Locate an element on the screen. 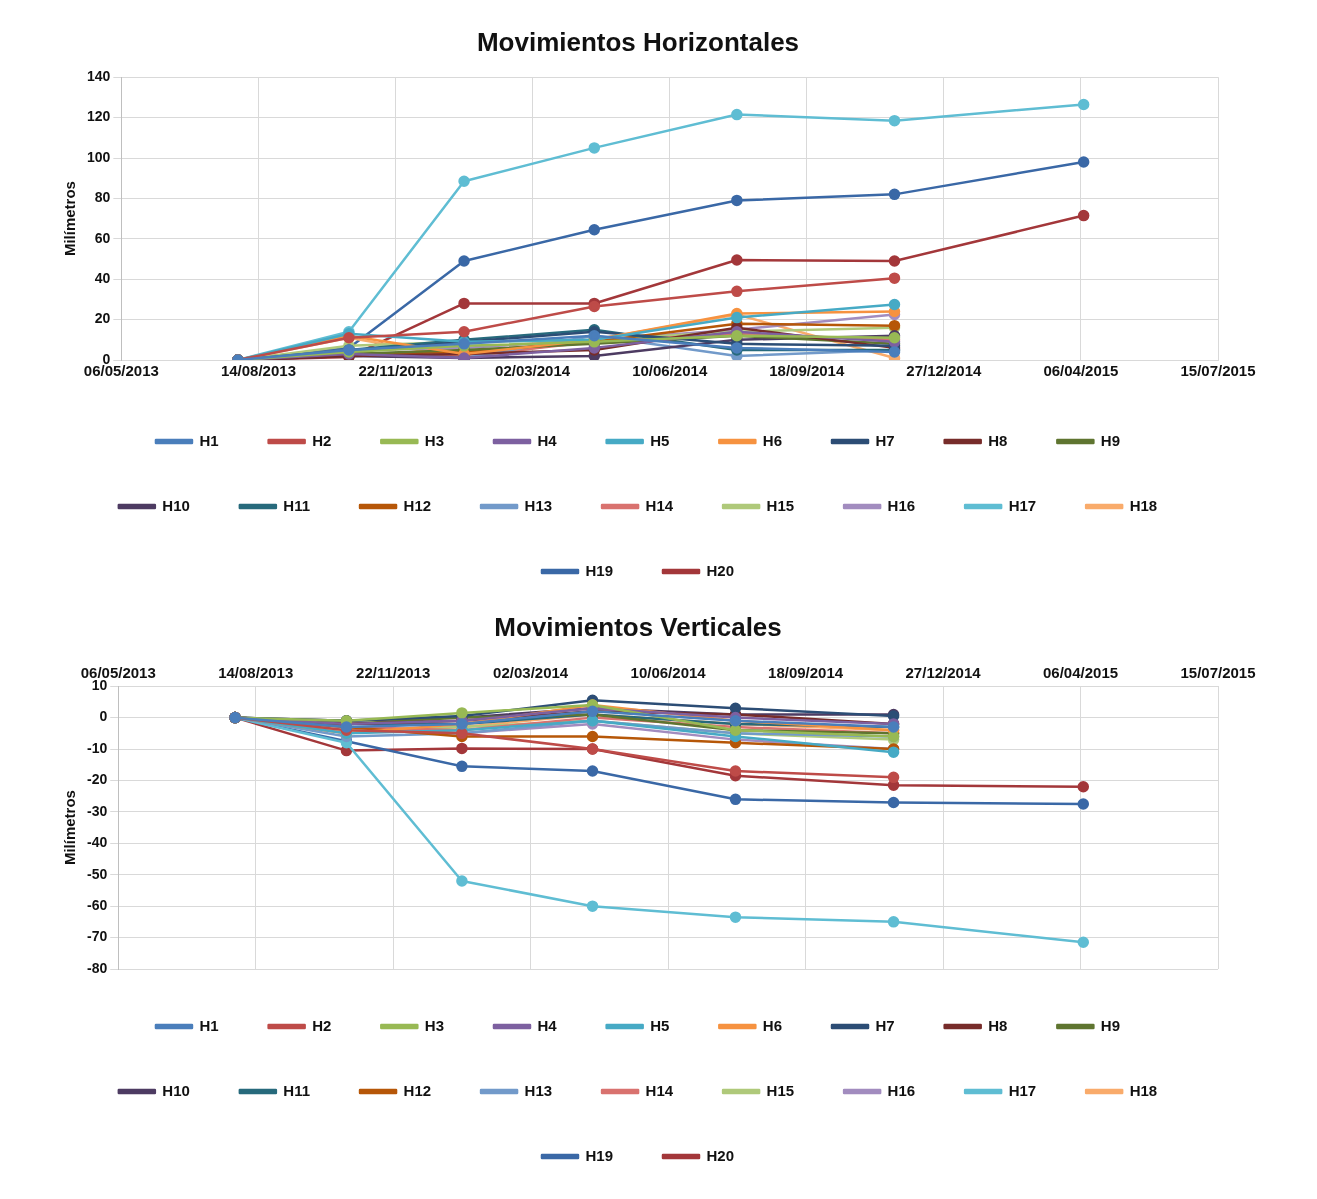 The image size is (1317, 1199). y-tick-label: -10 is located at coordinates (97, 747).